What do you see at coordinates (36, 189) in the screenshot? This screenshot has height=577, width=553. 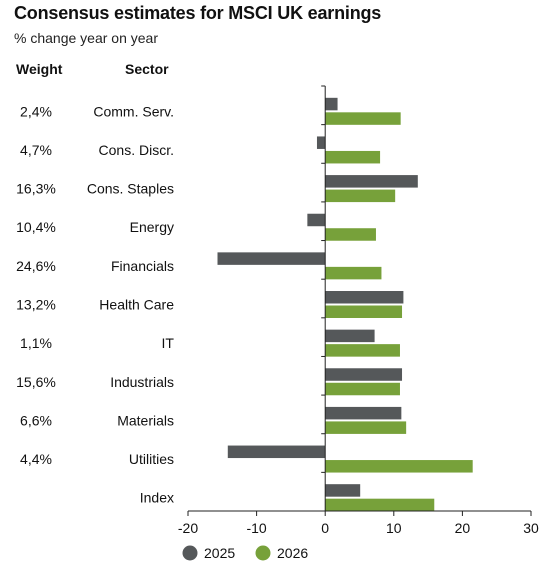 I see `weight-label: 16,3%` at bounding box center [36, 189].